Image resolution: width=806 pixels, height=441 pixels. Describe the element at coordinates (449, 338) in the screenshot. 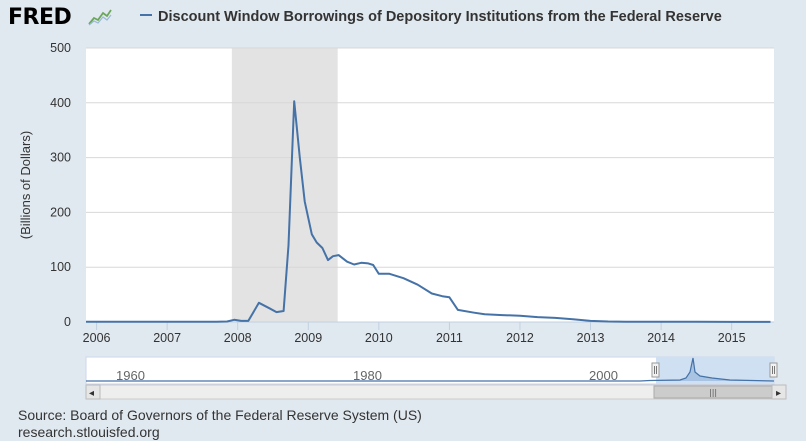

I see `x-tick-label: 2011` at that location.